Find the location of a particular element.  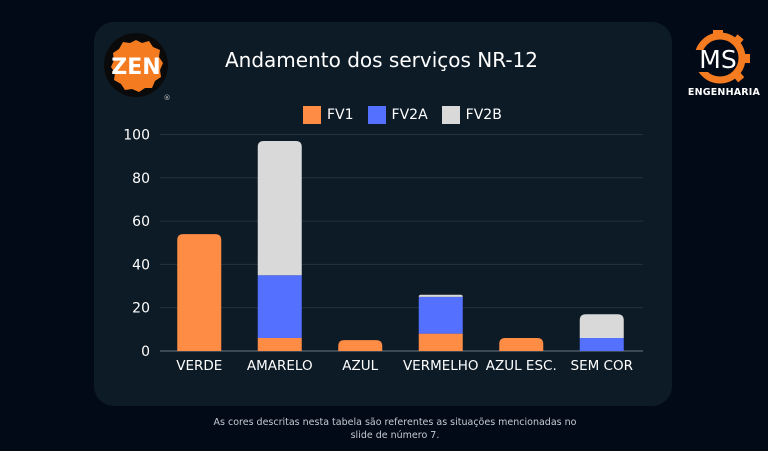

y-tick-label: 80 is located at coordinates (141, 179).